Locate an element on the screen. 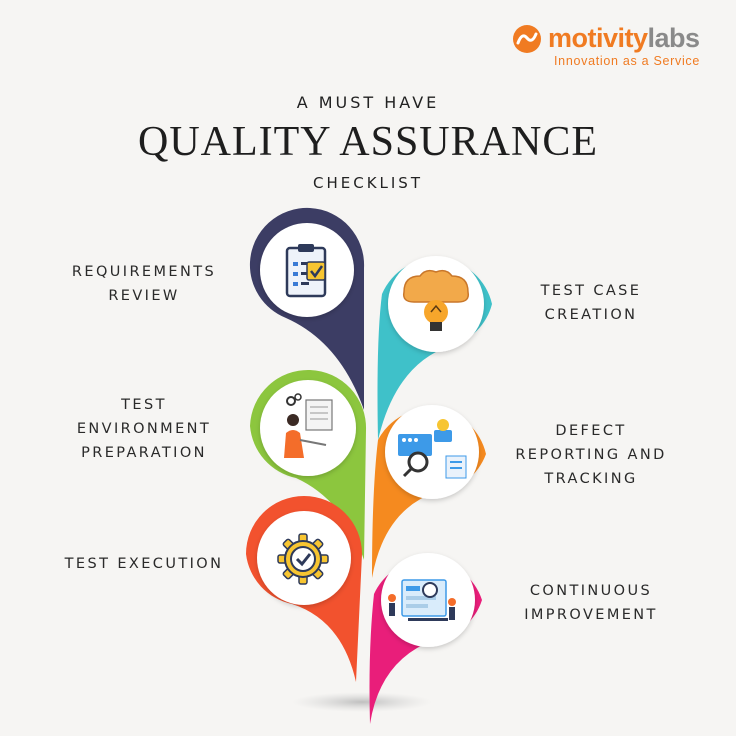  logo-tagline: Innovation as a Service is located at coordinates (627, 61).